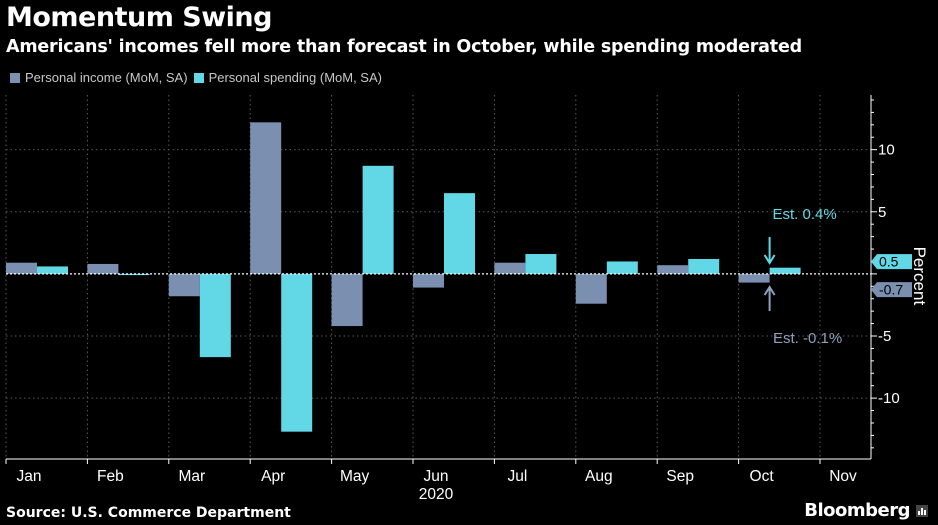  What do you see at coordinates (704, 266) in the screenshot?
I see `bar-spending-sep` at bounding box center [704, 266].